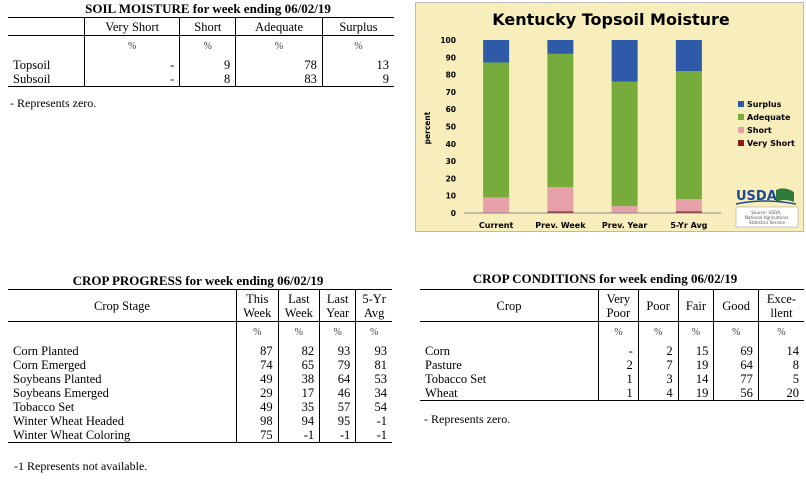 This screenshot has width=806, height=483. What do you see at coordinates (298, 406) in the screenshot?
I see `cell-value: 35` at bounding box center [298, 406].